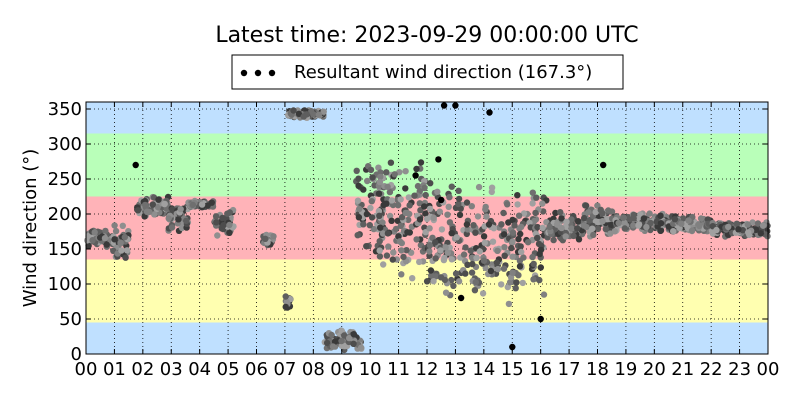 This screenshot has width=800, height=400. I want to click on x-tick-label: 16, so click(540, 369).